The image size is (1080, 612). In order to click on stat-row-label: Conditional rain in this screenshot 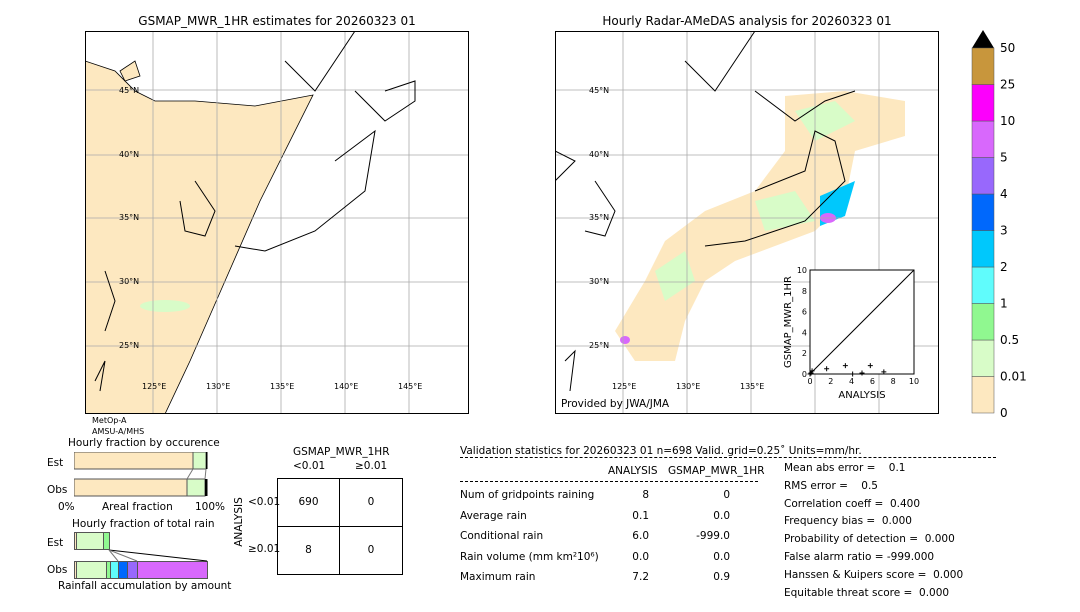, I will do `click(502, 536)`.